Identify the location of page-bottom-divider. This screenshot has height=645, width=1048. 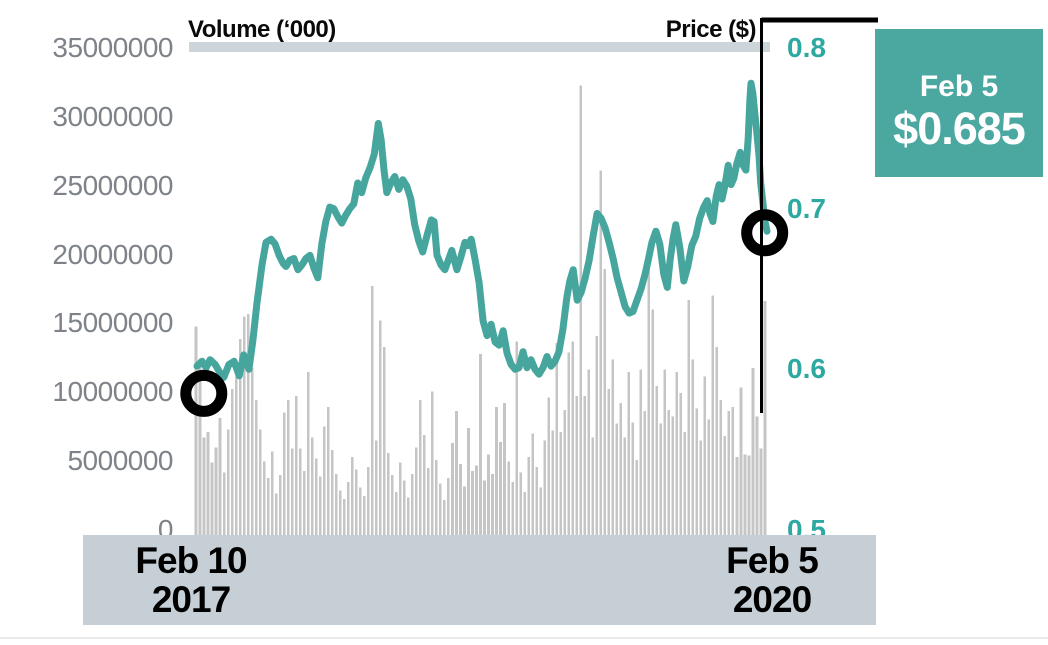
(524, 638).